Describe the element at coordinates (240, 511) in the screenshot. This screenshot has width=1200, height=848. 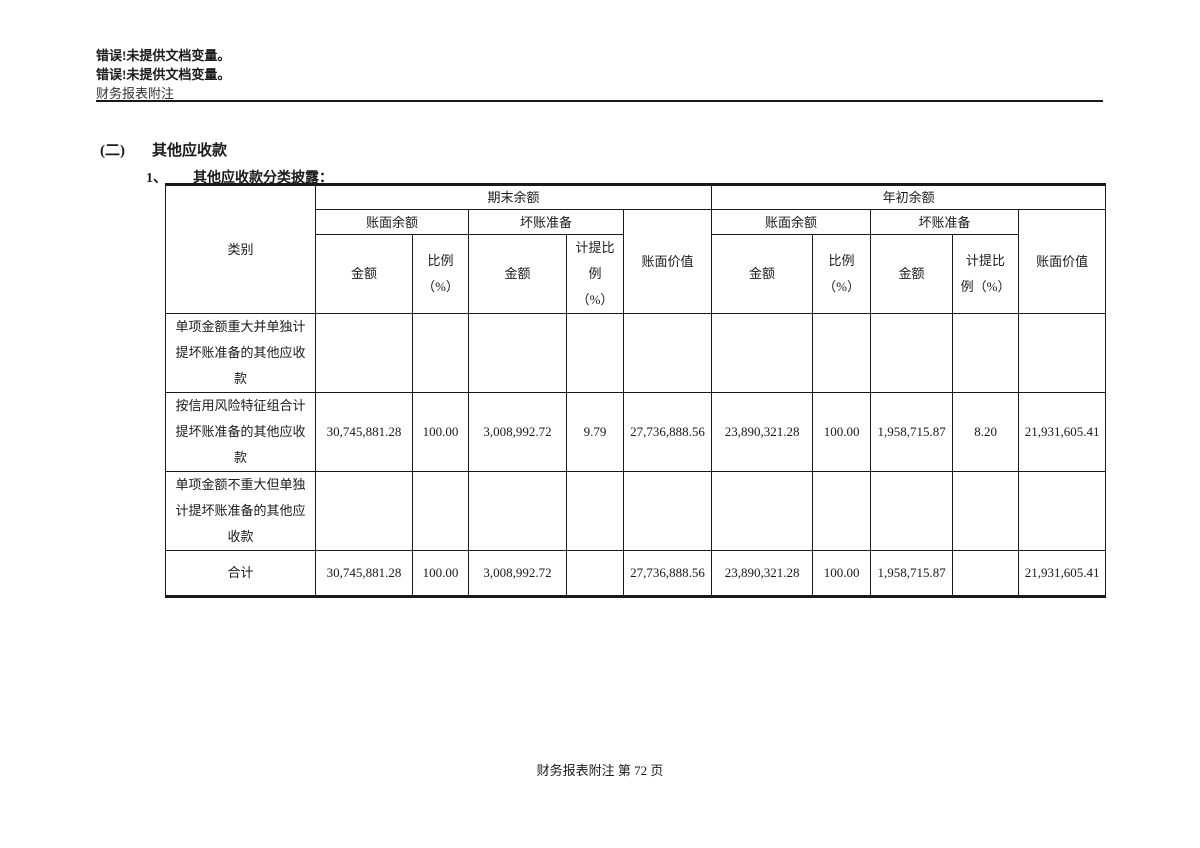
I see `row-category: 单项金额不重大但单独 计提坏账准备的其他应 收款` at that location.